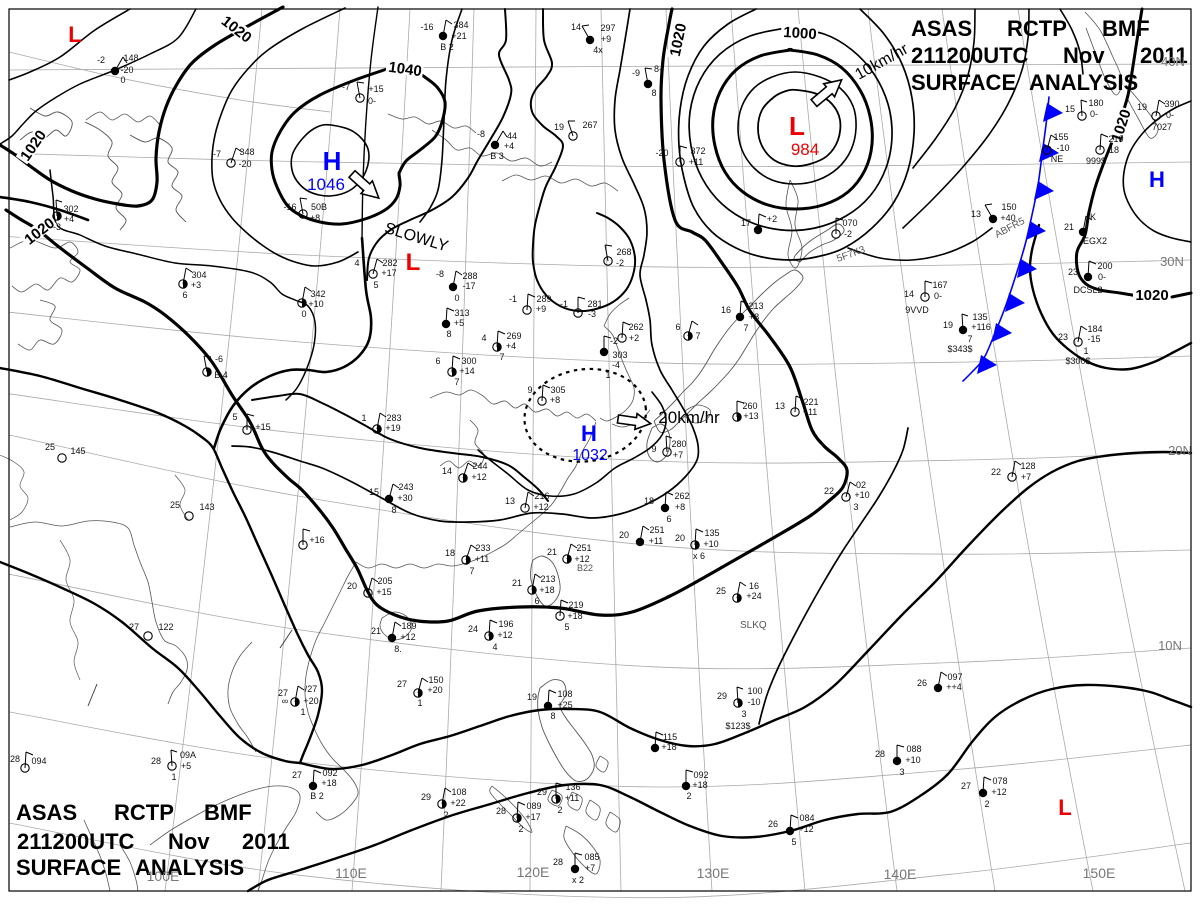  I want to click on svg-text: 9, so click(529, 390).